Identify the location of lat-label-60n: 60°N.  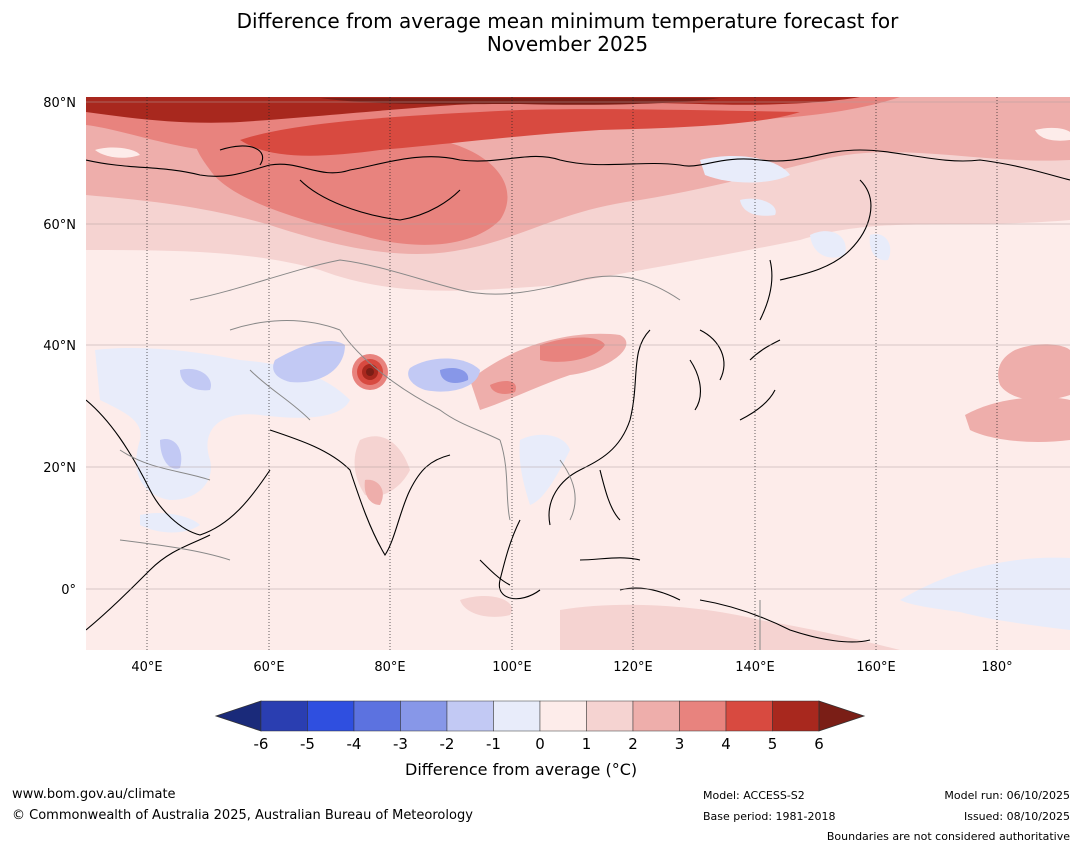
(59, 225).